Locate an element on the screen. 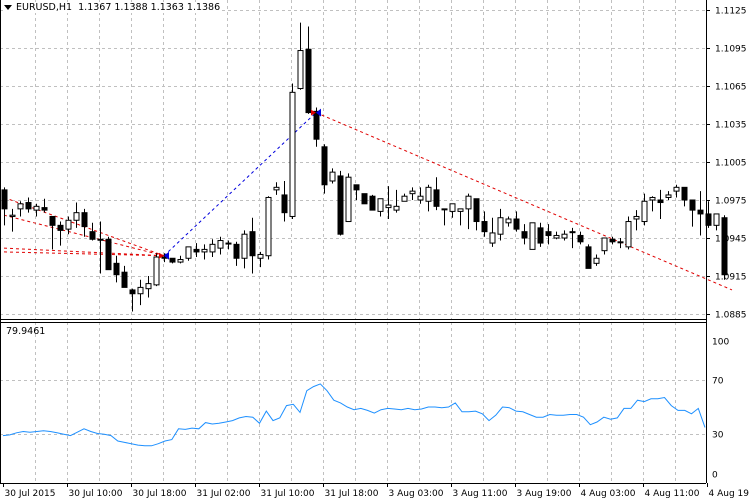 This screenshot has width=750, height=504. price-tick-label: 1.1035 is located at coordinates (731, 126).